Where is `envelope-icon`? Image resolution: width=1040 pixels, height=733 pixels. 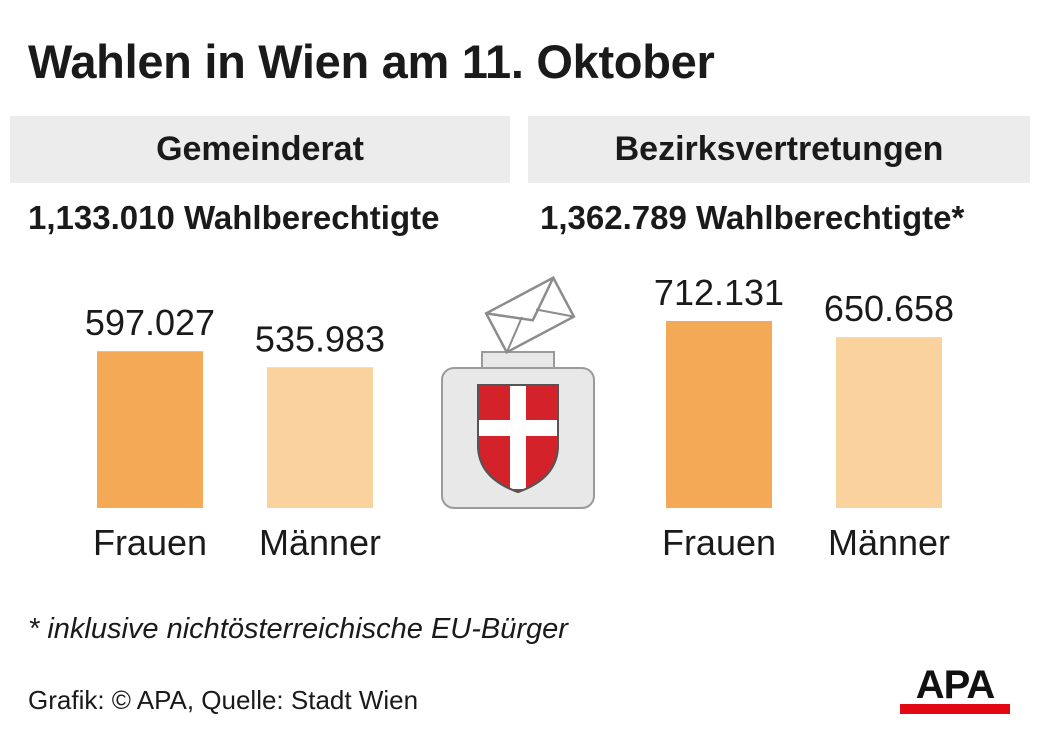 envelope-icon is located at coordinates (530, 315).